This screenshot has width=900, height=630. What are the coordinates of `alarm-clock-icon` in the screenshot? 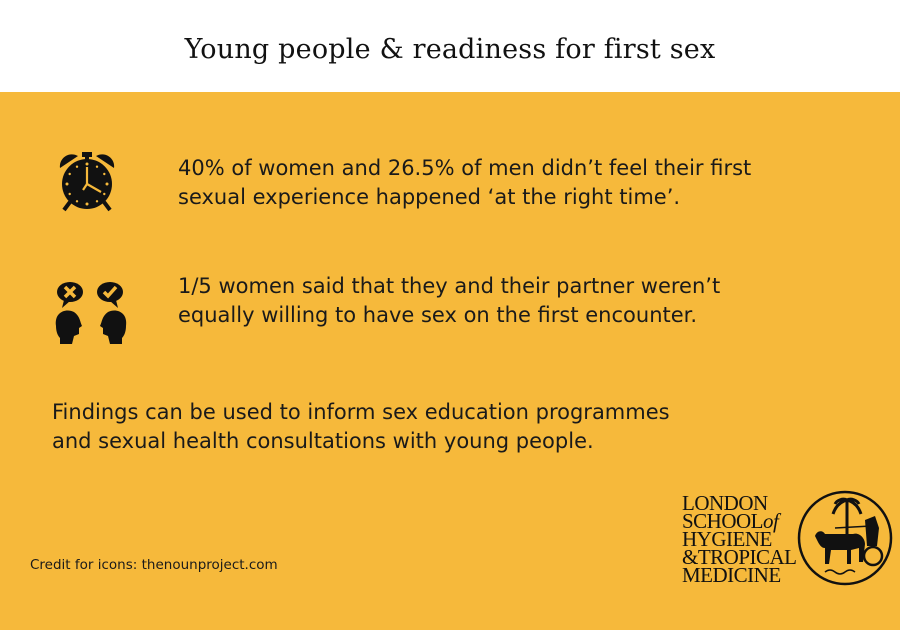 It's located at (87, 182).